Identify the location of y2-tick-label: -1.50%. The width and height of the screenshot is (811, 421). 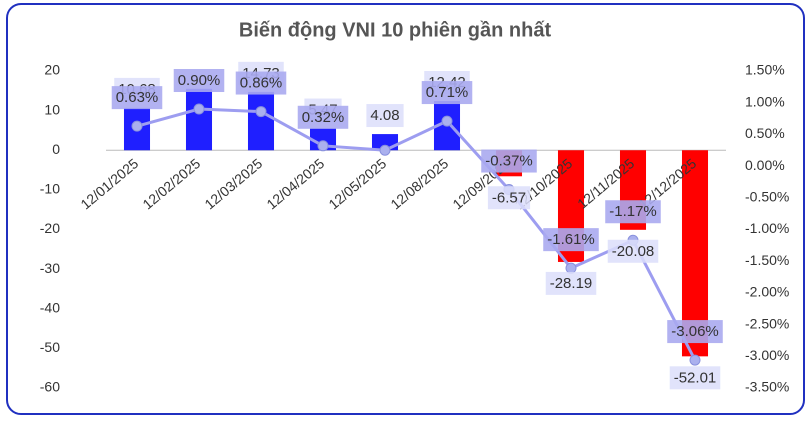
(767, 260).